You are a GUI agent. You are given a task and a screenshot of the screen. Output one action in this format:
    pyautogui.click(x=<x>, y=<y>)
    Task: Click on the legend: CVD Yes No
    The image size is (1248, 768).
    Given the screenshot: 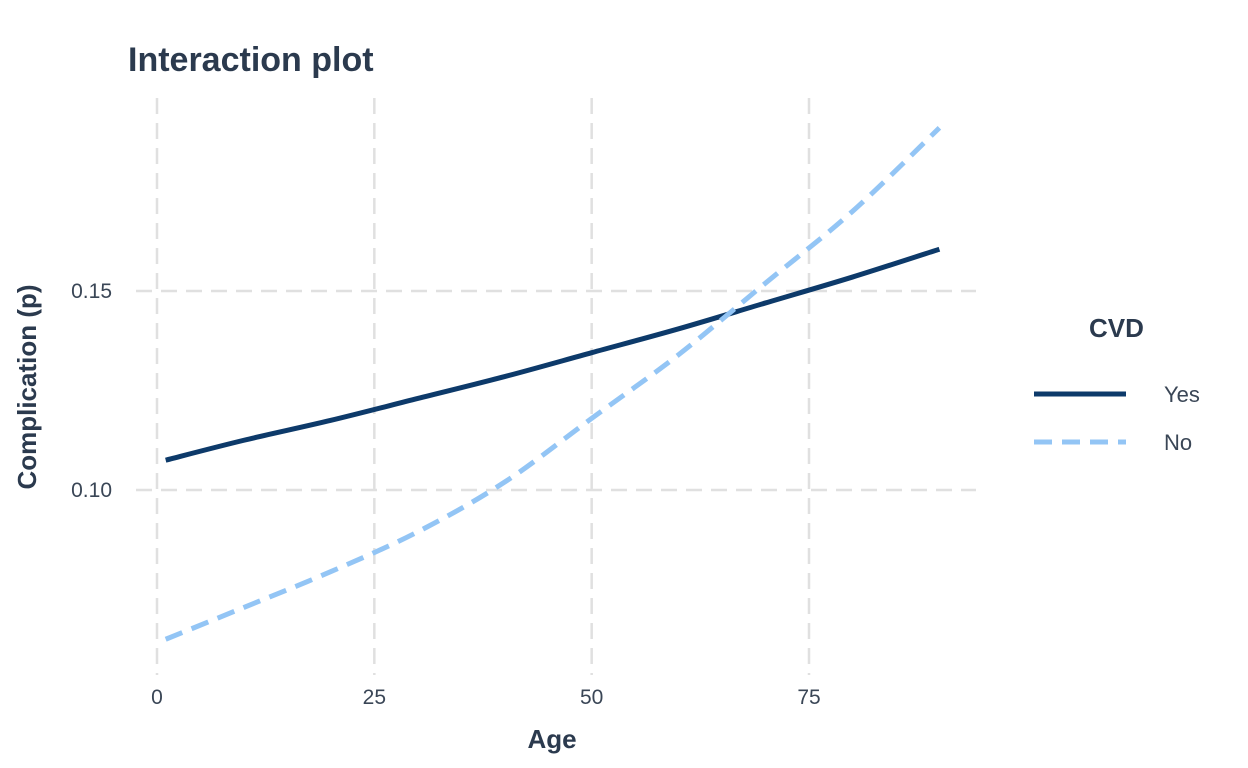 What is the action you would take?
    pyautogui.click(x=1117, y=384)
    